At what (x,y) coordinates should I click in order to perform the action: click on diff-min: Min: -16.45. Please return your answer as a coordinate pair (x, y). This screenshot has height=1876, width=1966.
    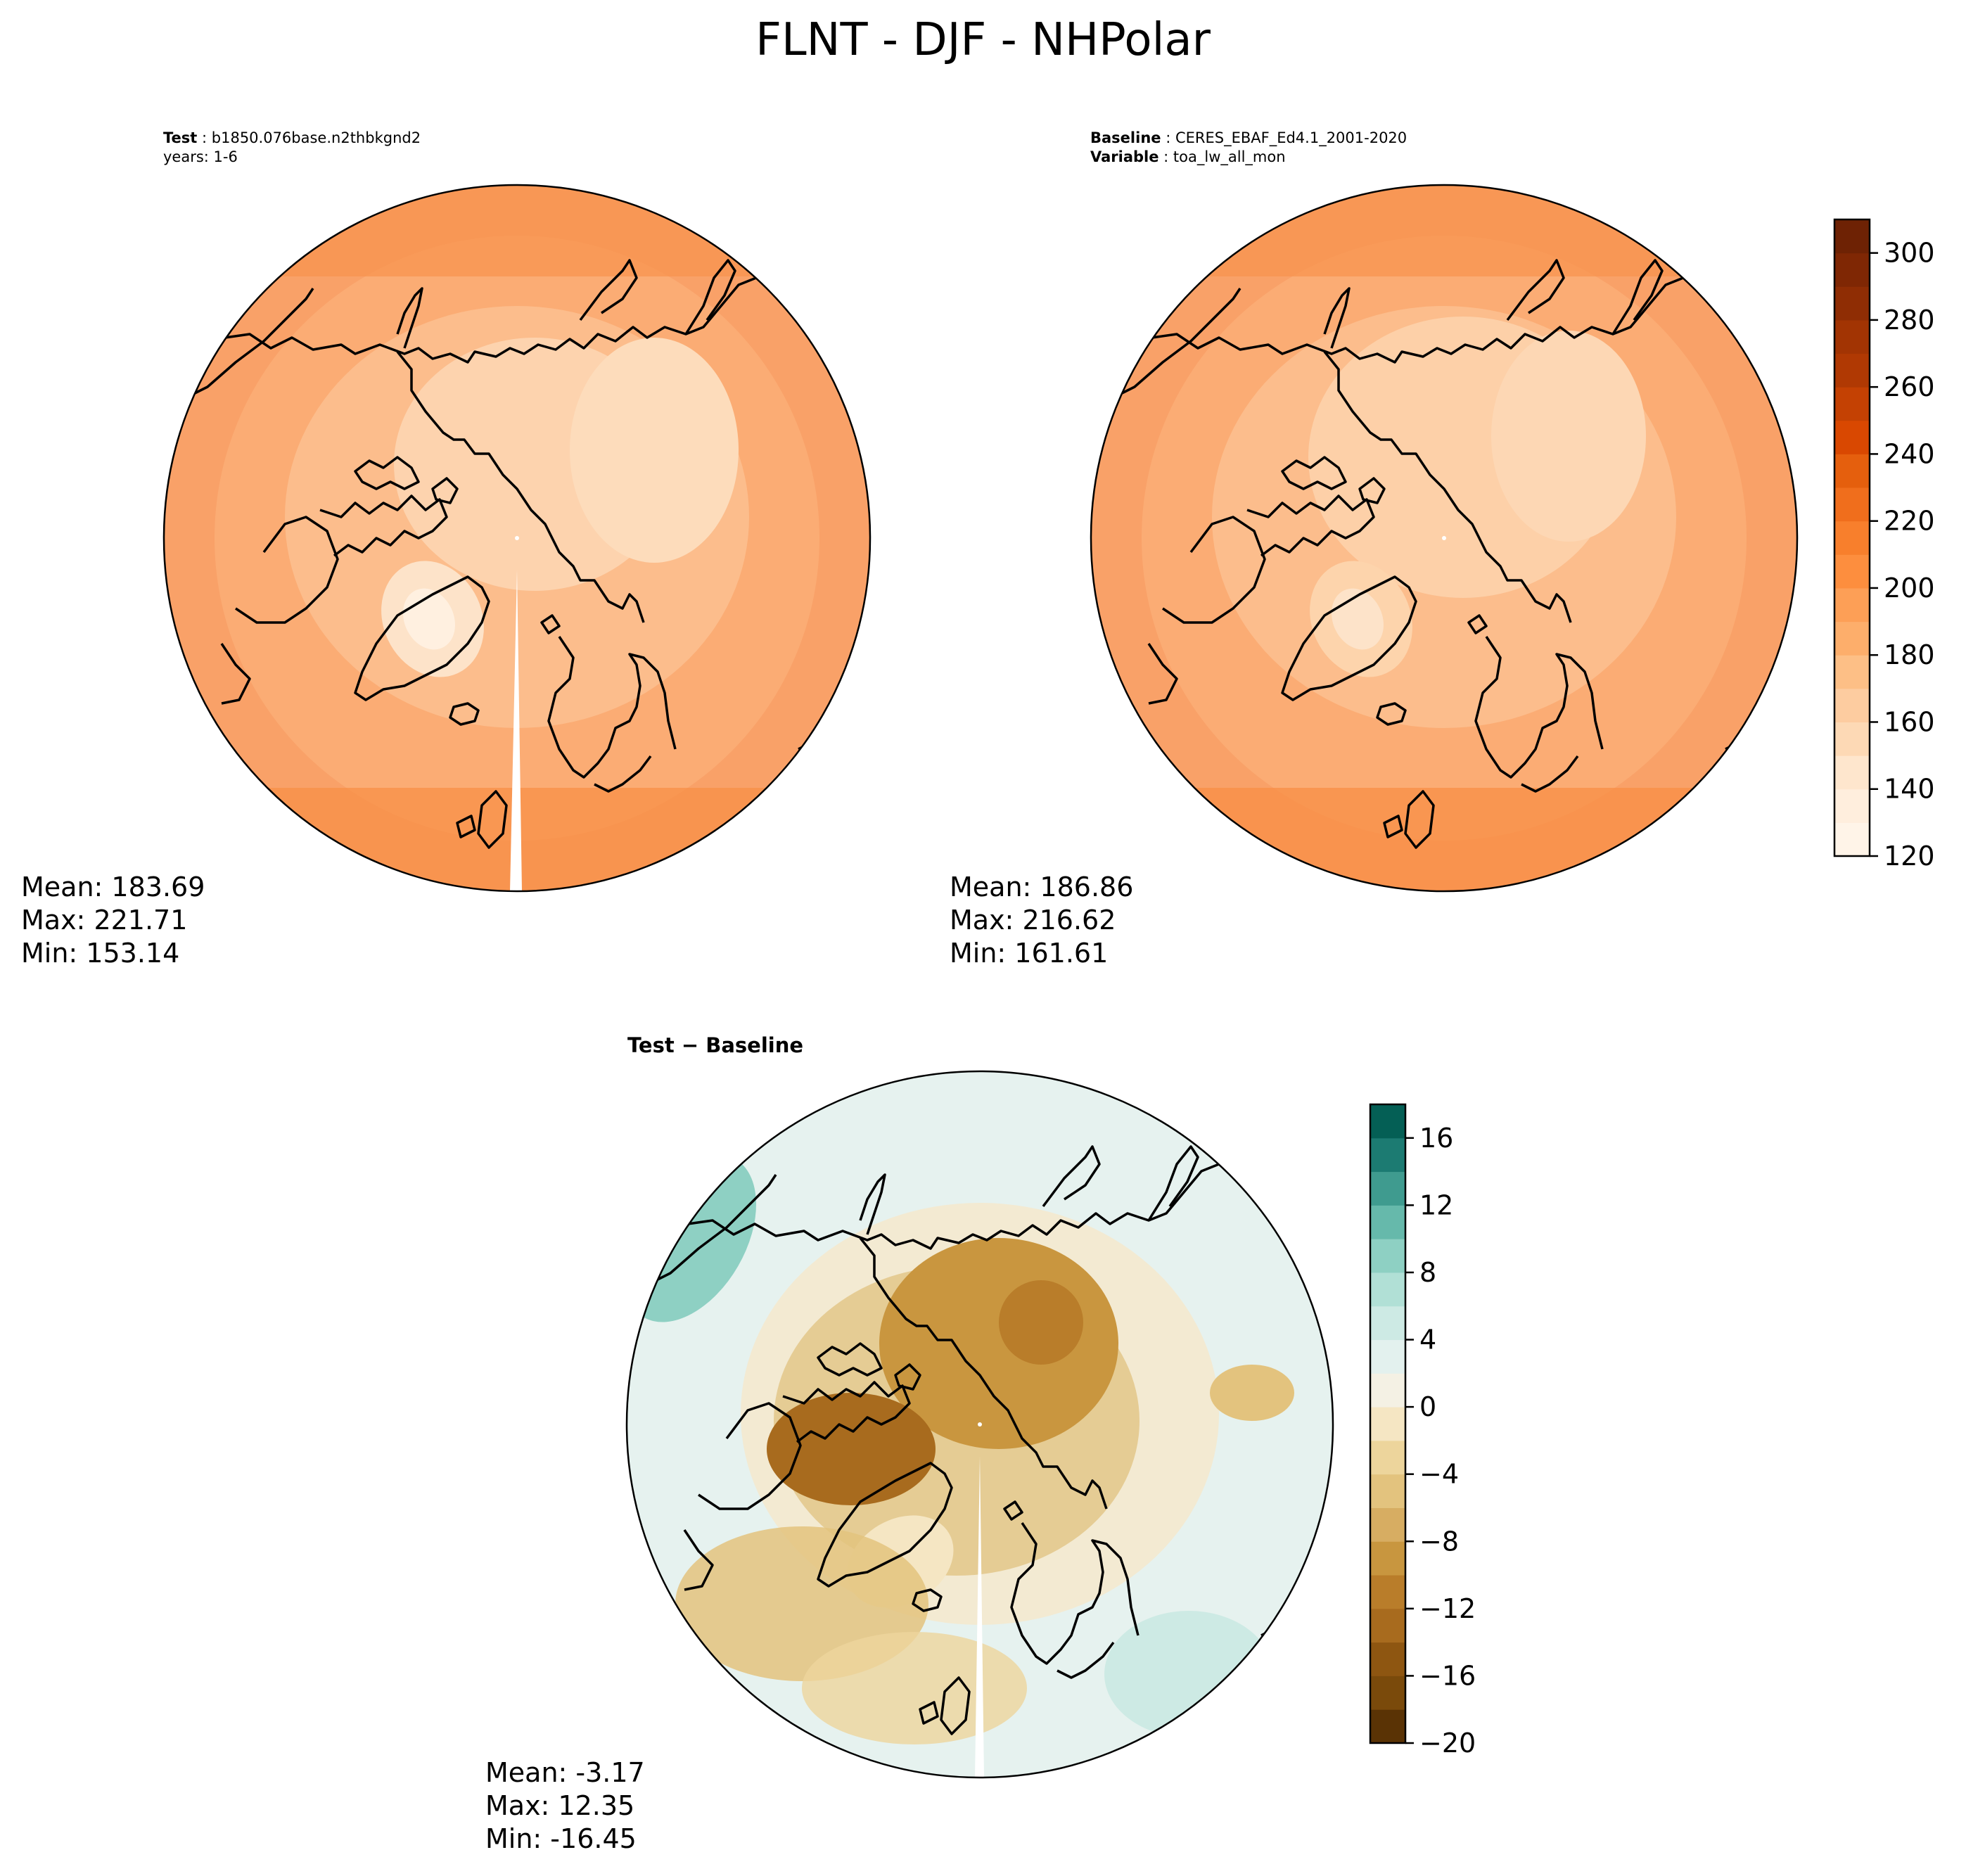
    Looking at the image, I should click on (561, 1839).